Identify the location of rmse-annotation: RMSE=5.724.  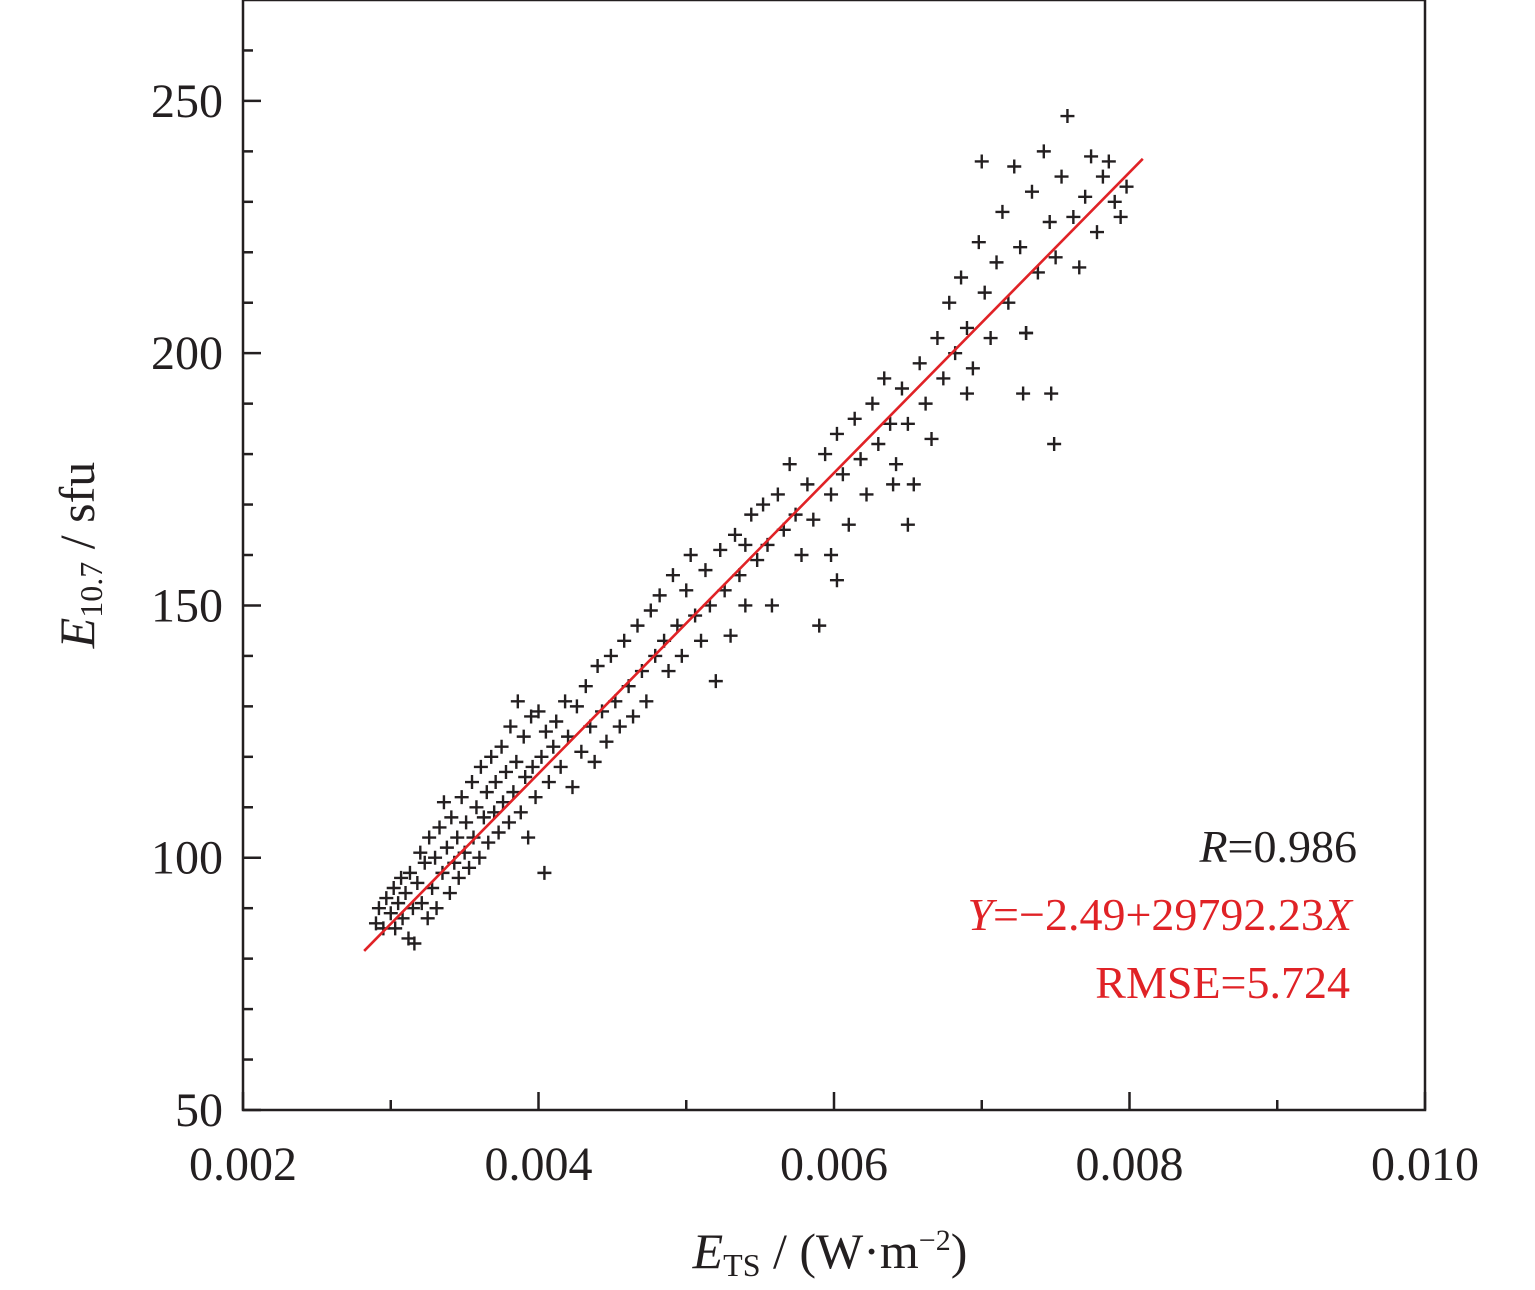
(1222, 982).